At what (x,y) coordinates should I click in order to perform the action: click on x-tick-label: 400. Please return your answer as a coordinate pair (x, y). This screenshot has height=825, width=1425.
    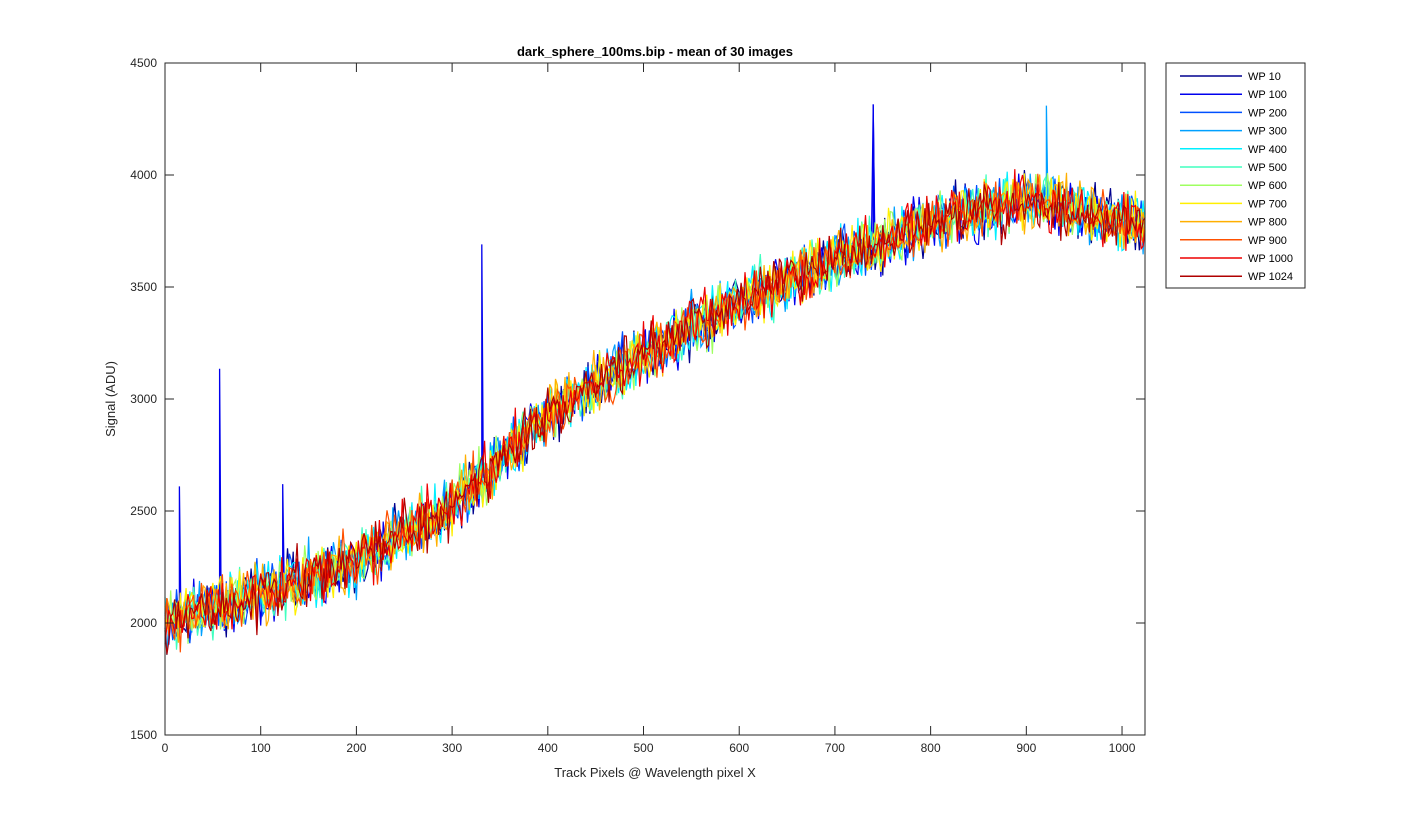
    Looking at the image, I should click on (548, 748).